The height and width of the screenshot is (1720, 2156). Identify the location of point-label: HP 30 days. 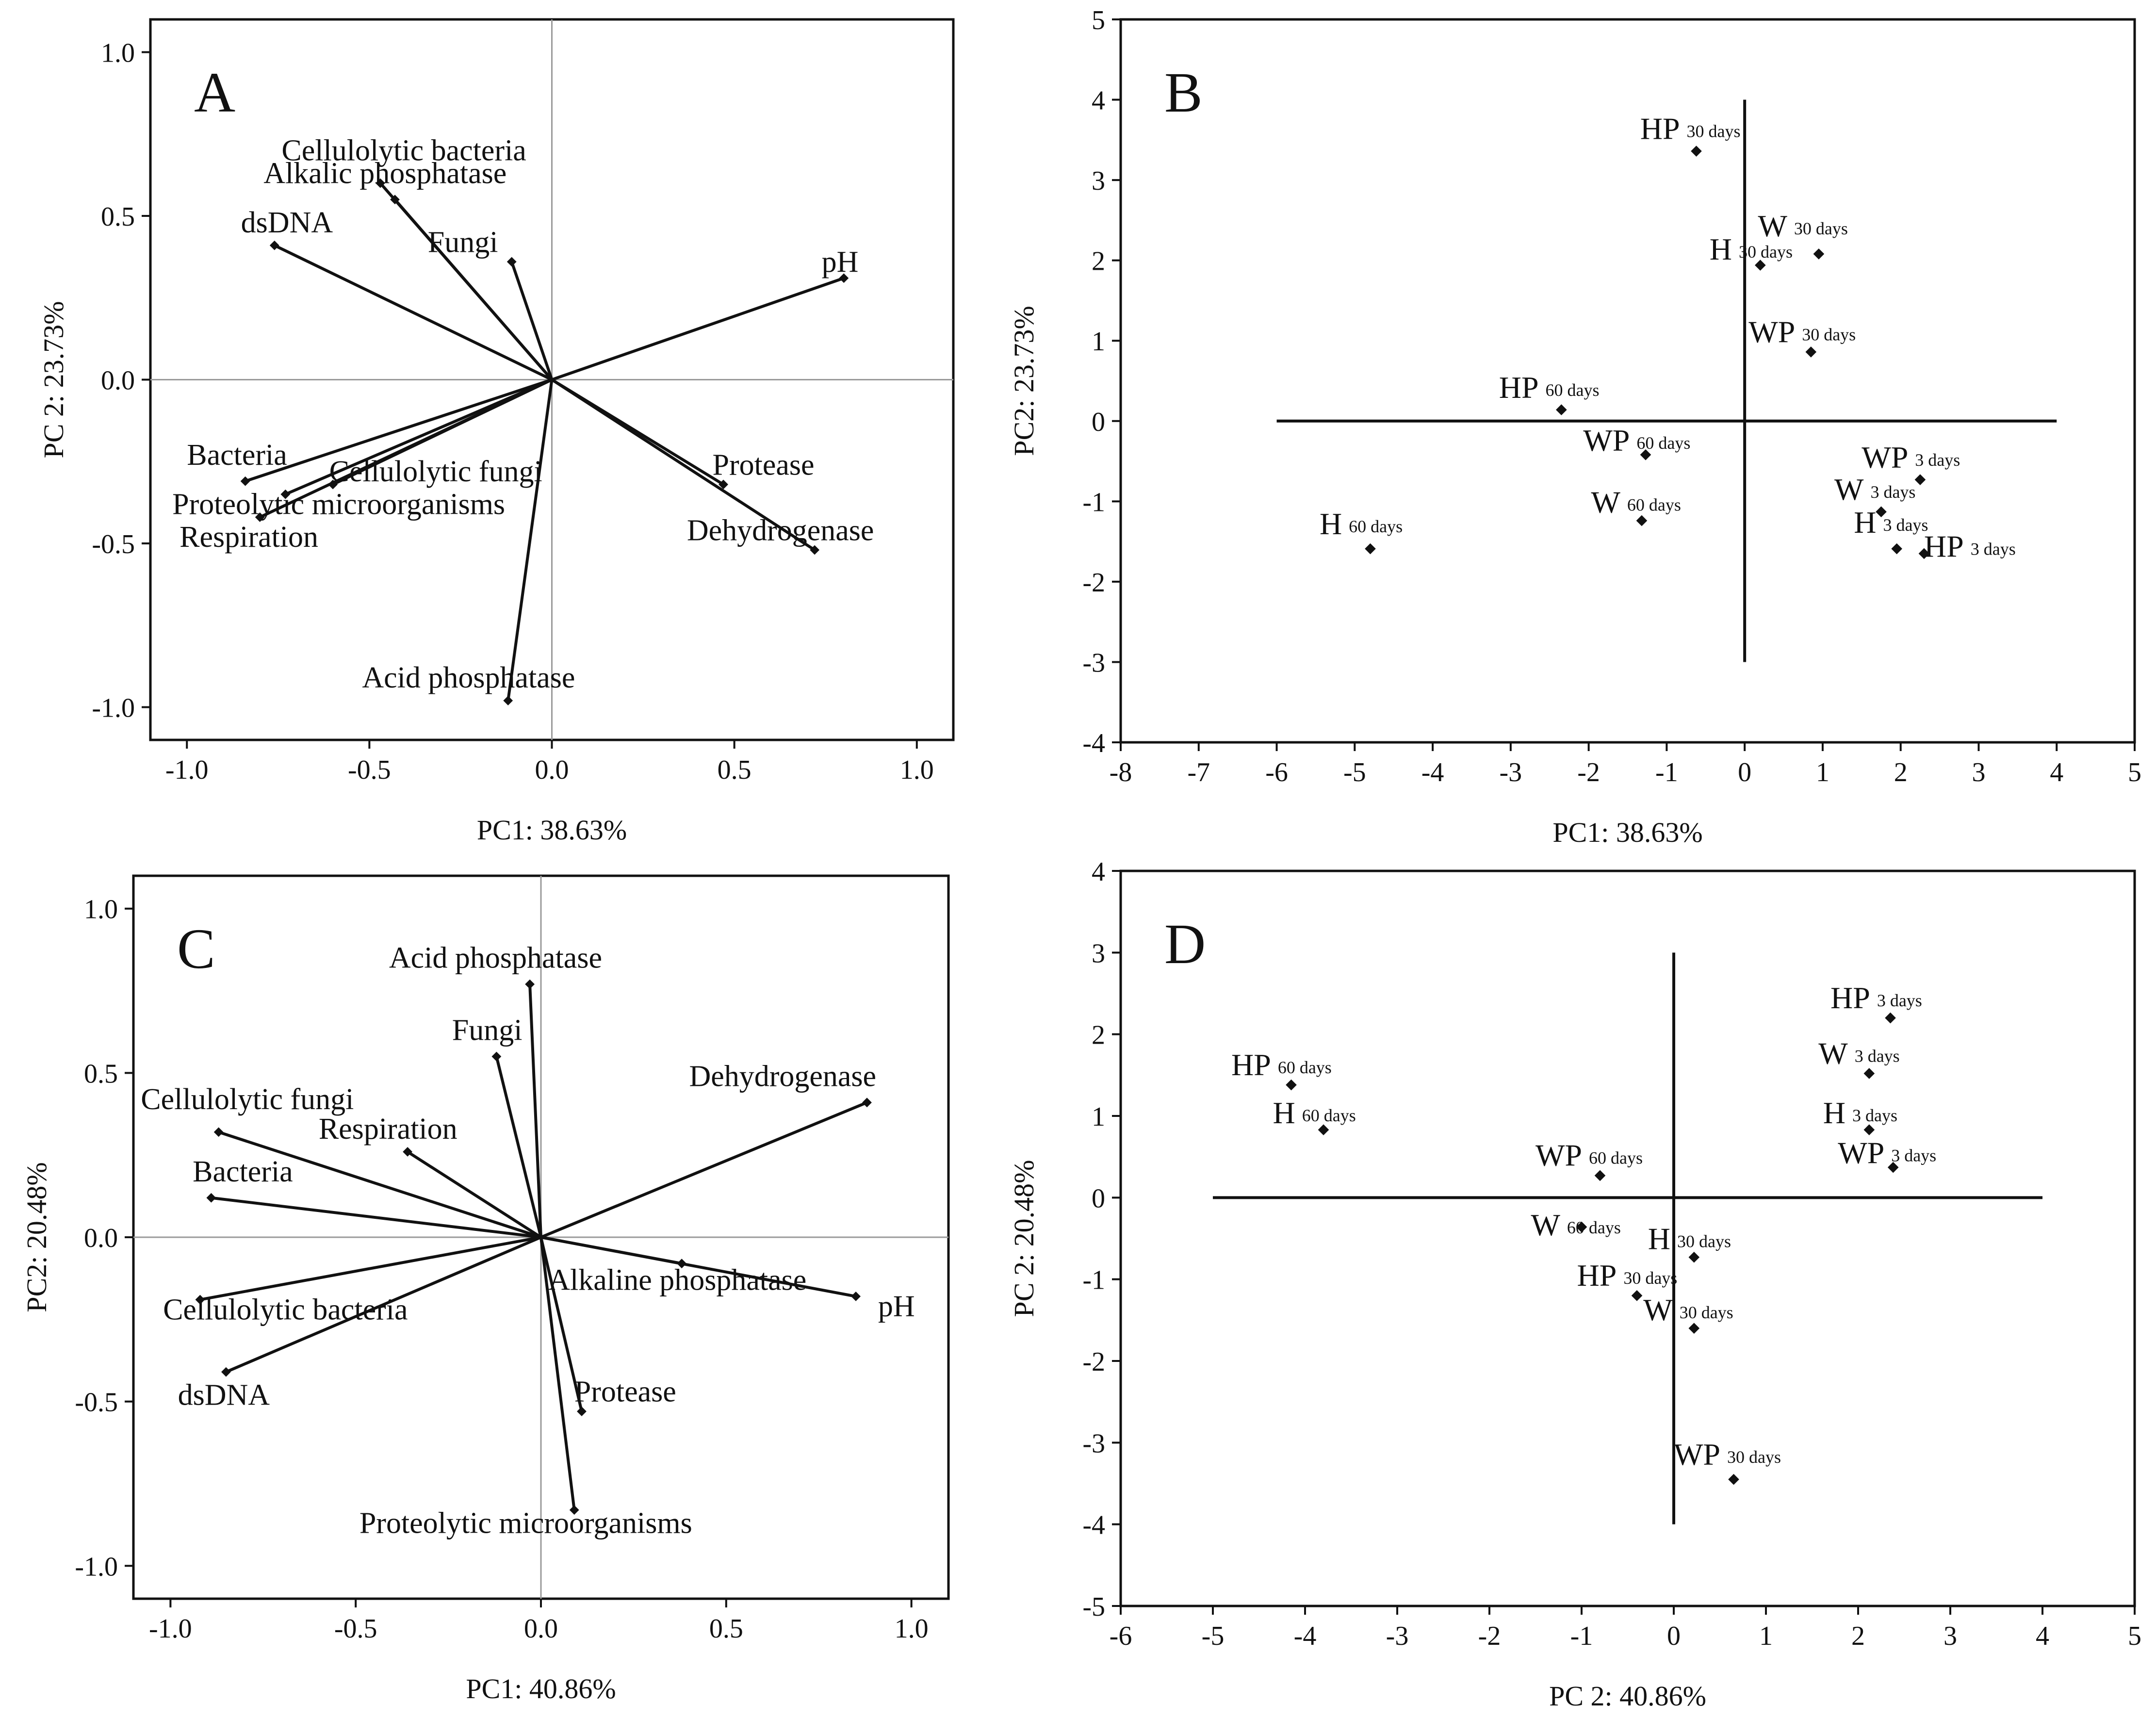
(1690, 129).